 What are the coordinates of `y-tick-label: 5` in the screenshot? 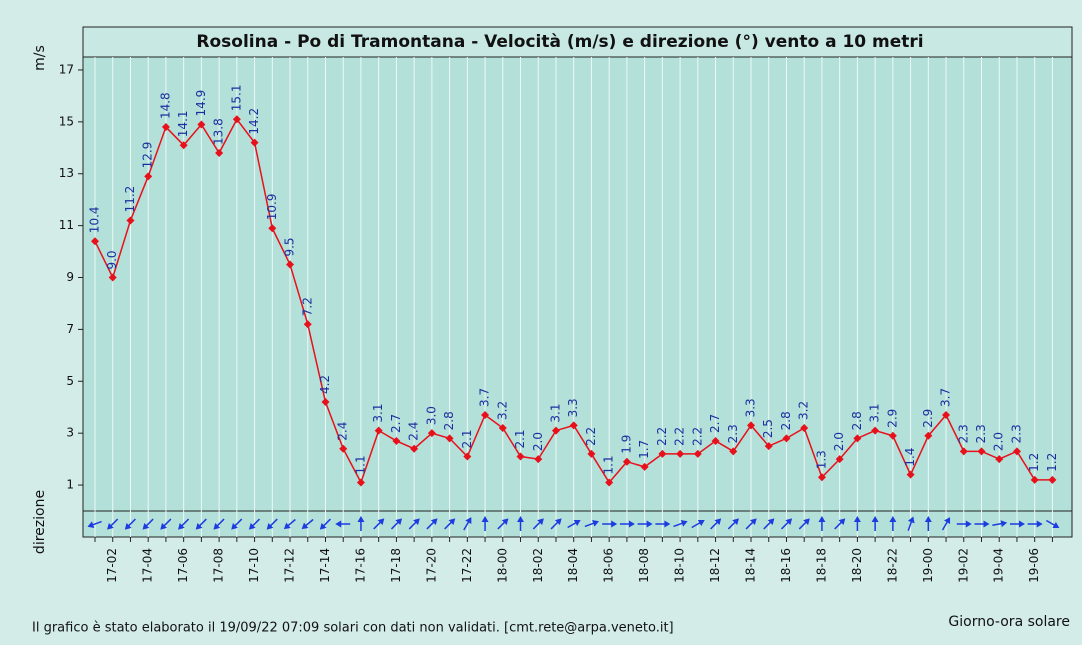 It's located at (70, 381).